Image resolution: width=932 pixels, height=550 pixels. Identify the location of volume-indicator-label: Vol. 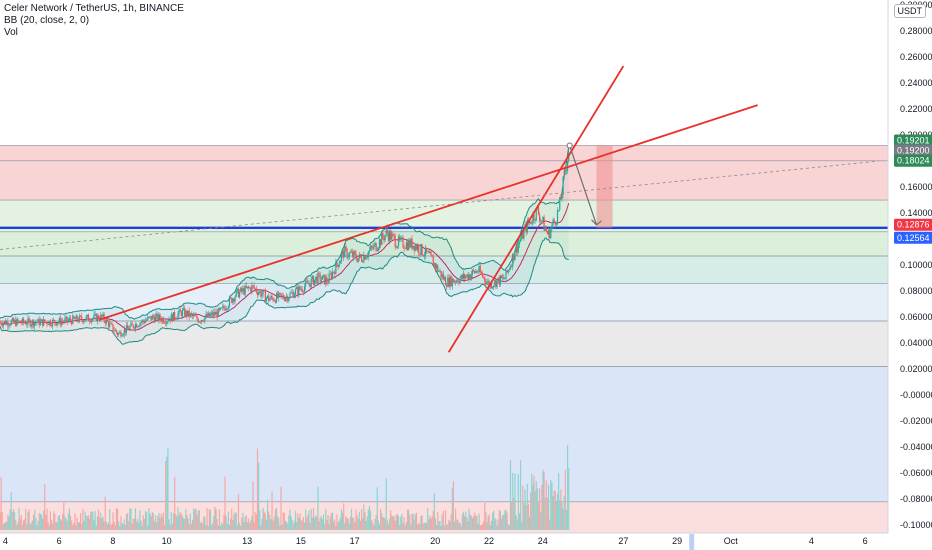
(11, 32).